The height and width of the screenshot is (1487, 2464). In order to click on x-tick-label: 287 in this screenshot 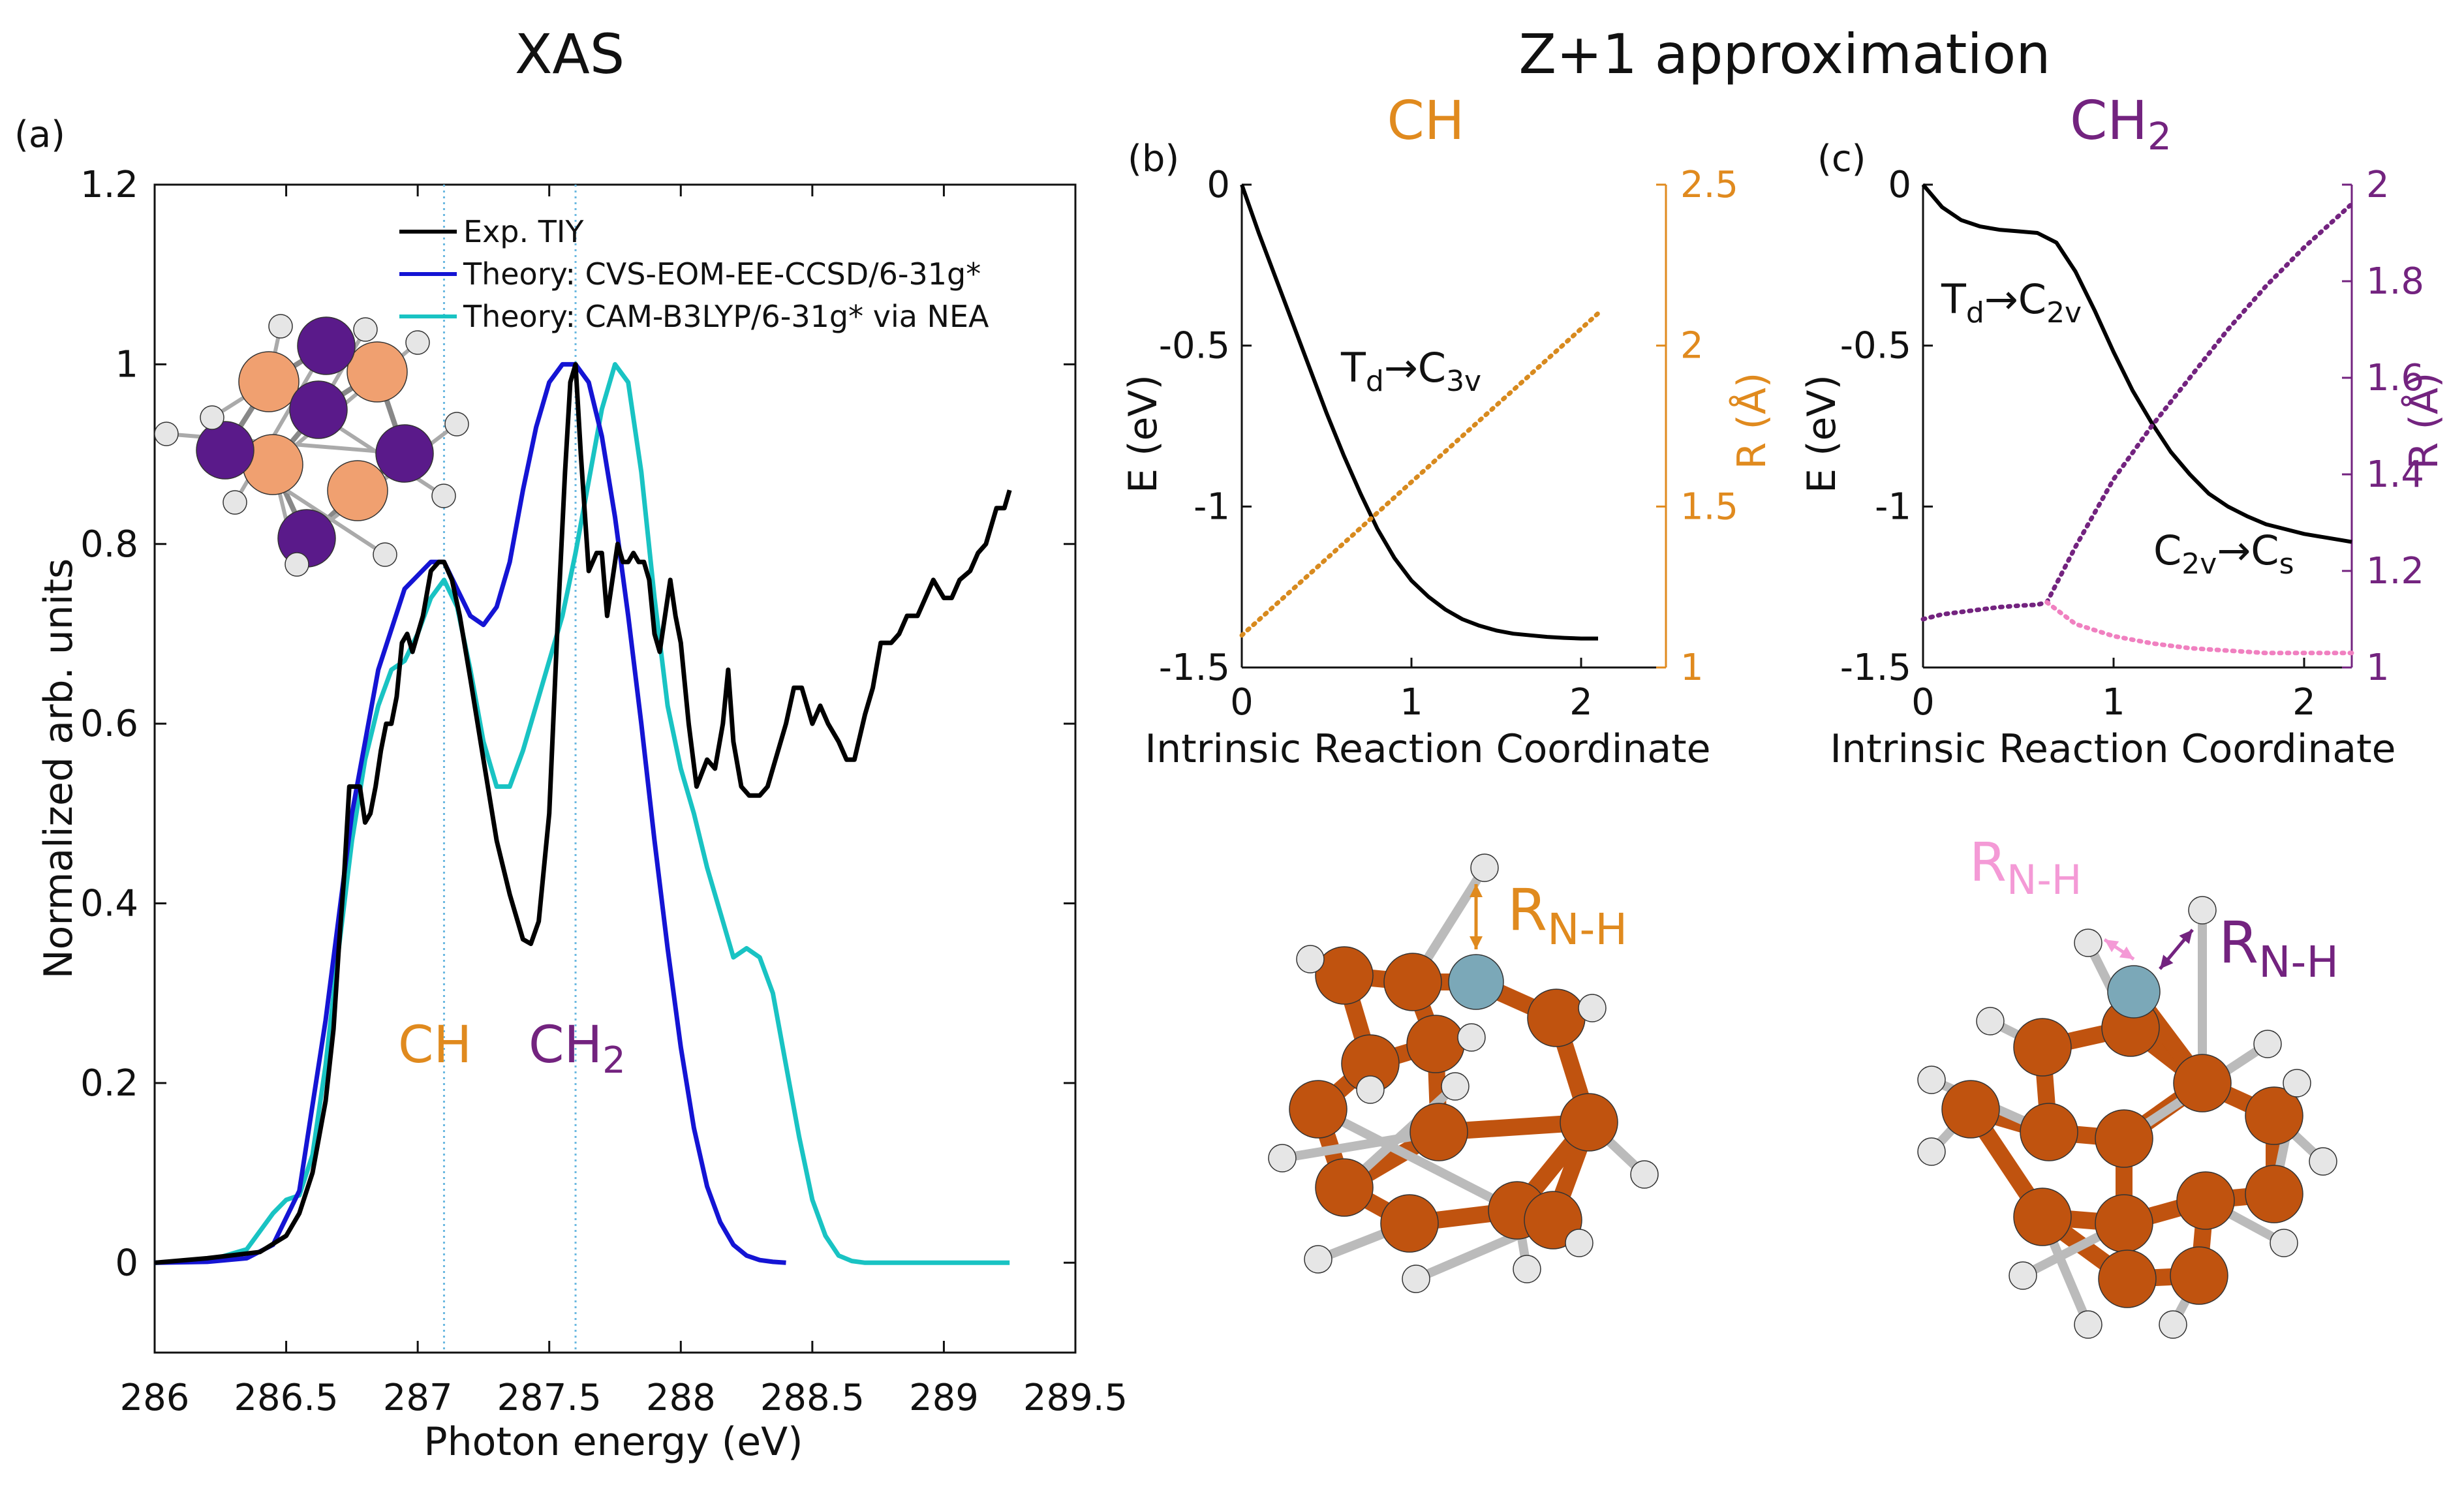, I will do `click(418, 1398)`.